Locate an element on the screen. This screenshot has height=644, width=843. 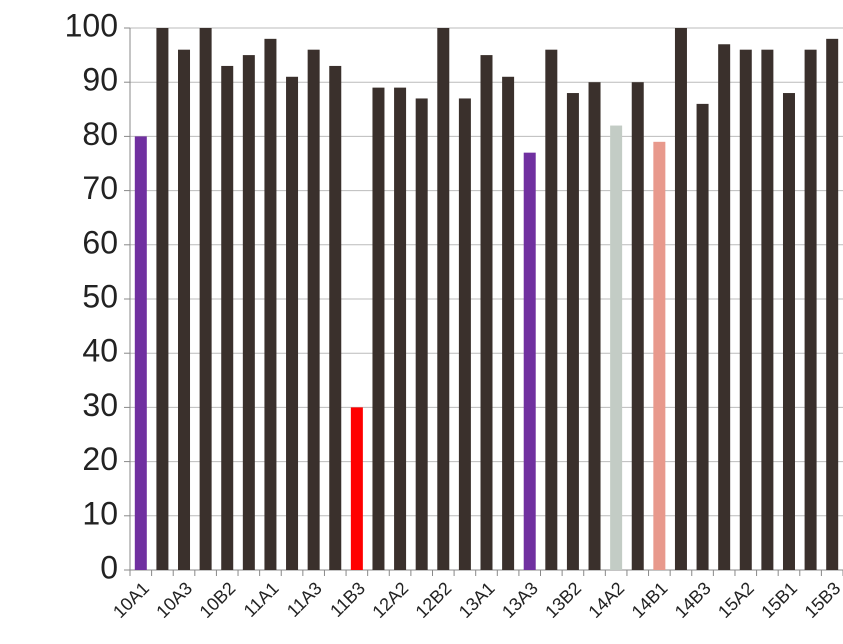
x-tick-label: 13A1 is located at coordinates (477, 600).